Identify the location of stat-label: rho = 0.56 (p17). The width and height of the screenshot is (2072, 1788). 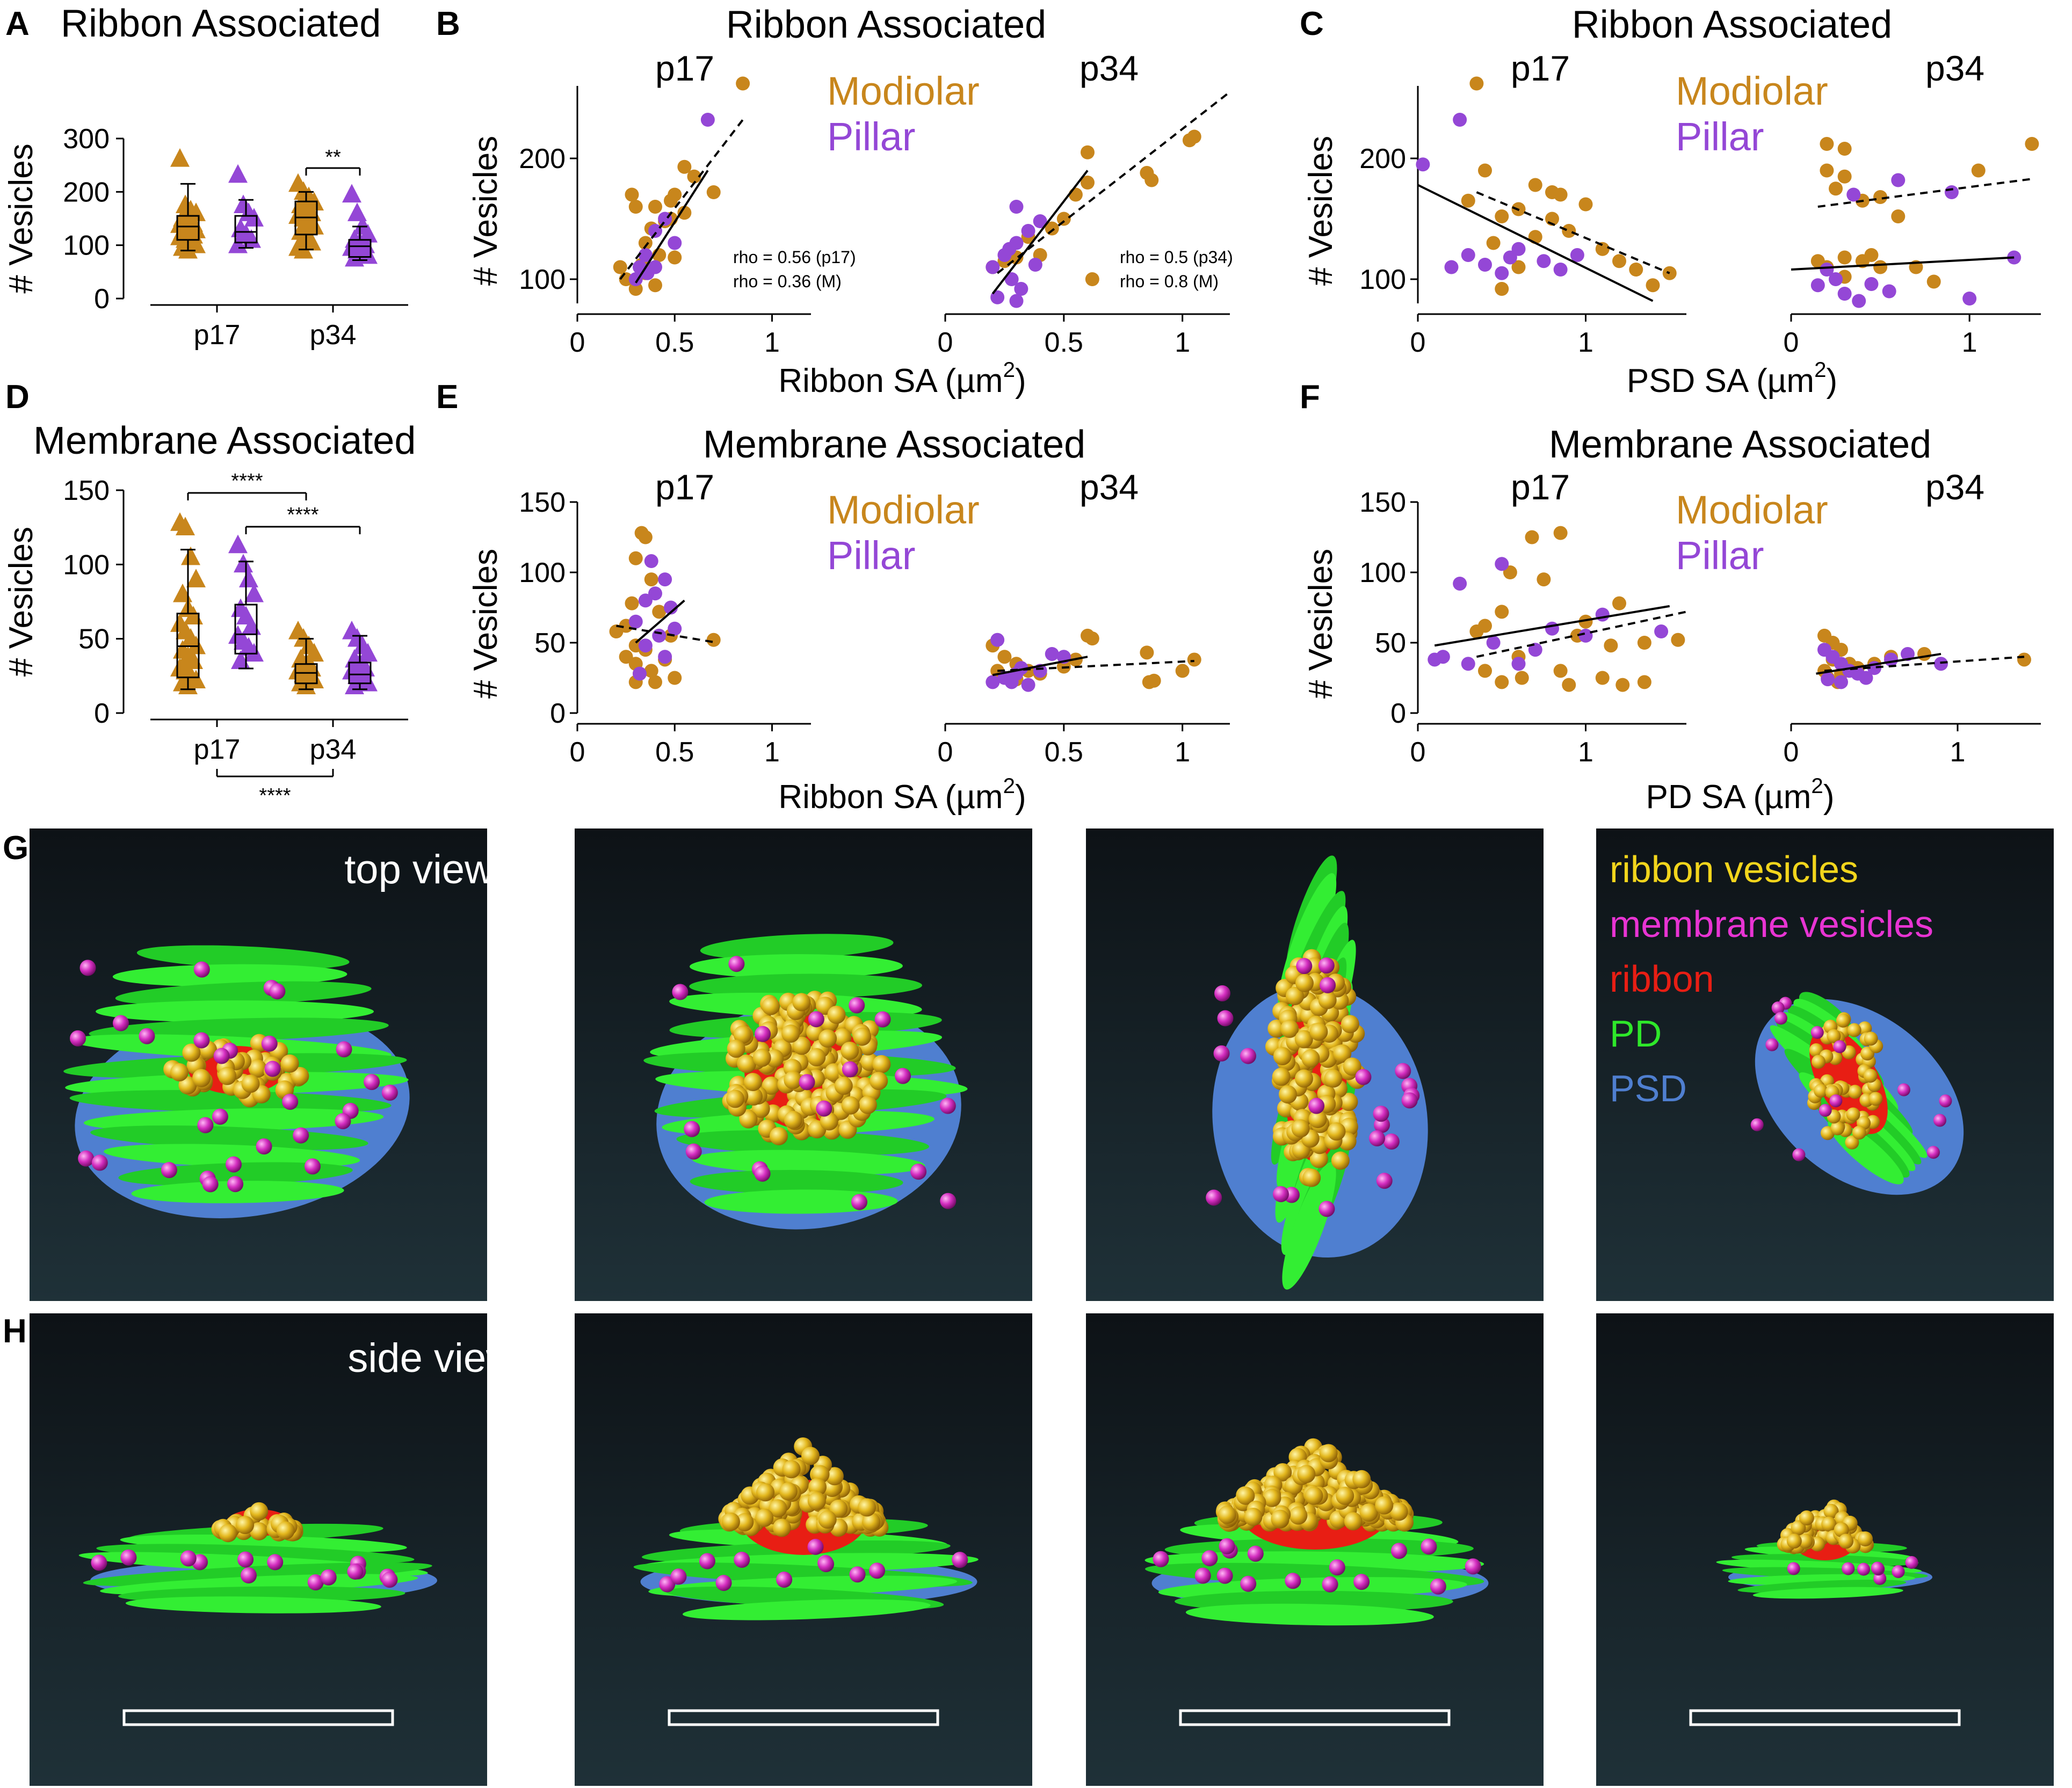
(794, 257).